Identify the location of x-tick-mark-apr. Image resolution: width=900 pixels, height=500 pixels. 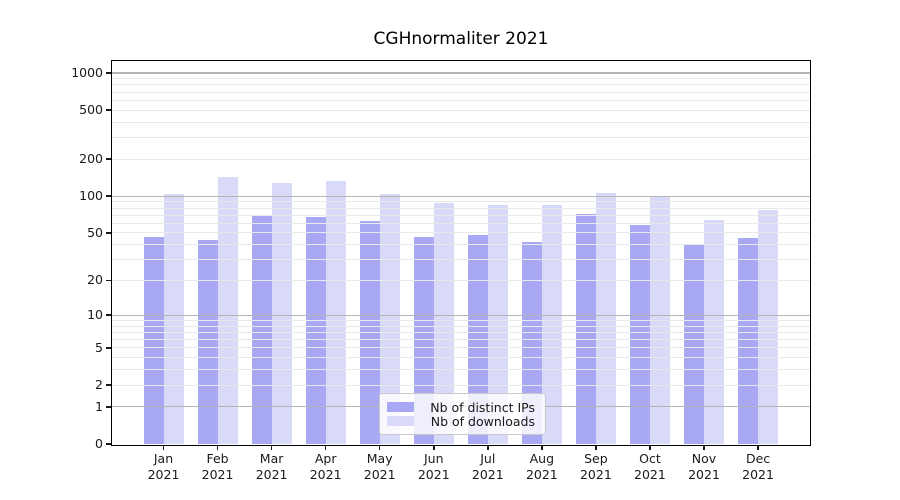
(325, 447).